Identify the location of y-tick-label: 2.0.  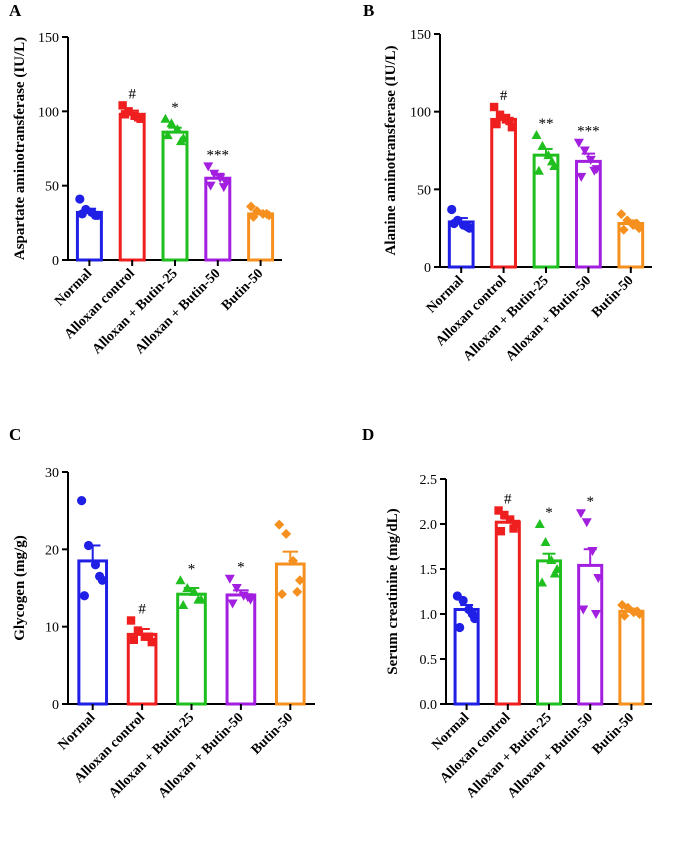
(429, 525).